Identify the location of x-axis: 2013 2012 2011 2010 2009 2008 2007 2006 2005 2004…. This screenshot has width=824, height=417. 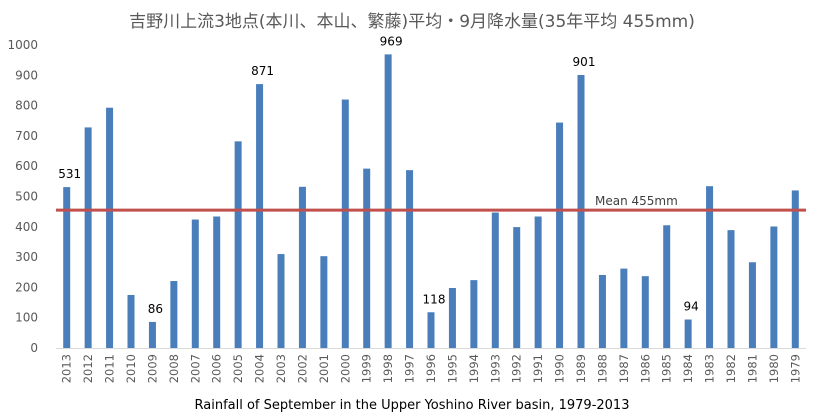
(431, 365).